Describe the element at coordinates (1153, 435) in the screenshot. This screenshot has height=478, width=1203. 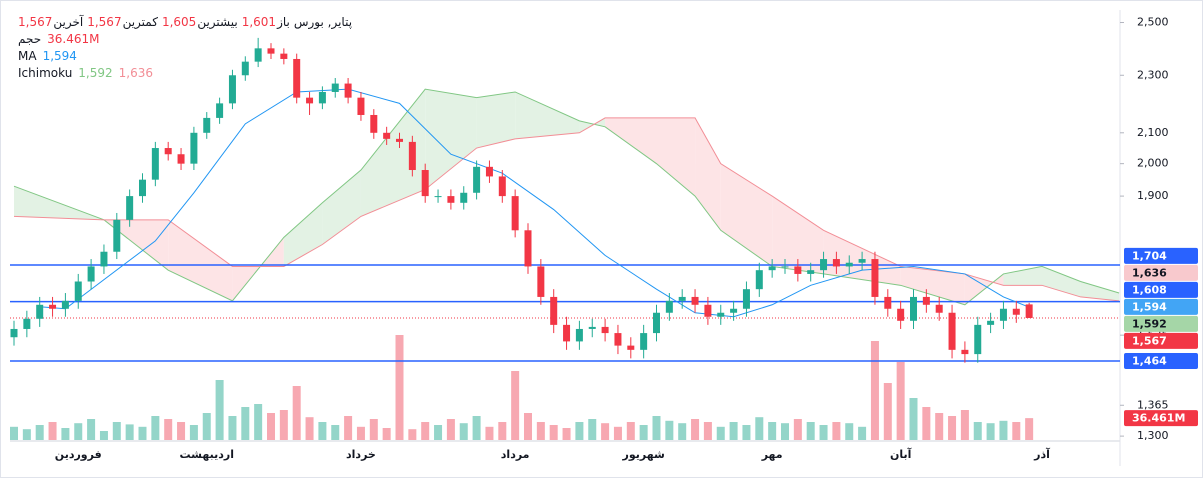
I see `y-tick-label: 1,300` at that location.